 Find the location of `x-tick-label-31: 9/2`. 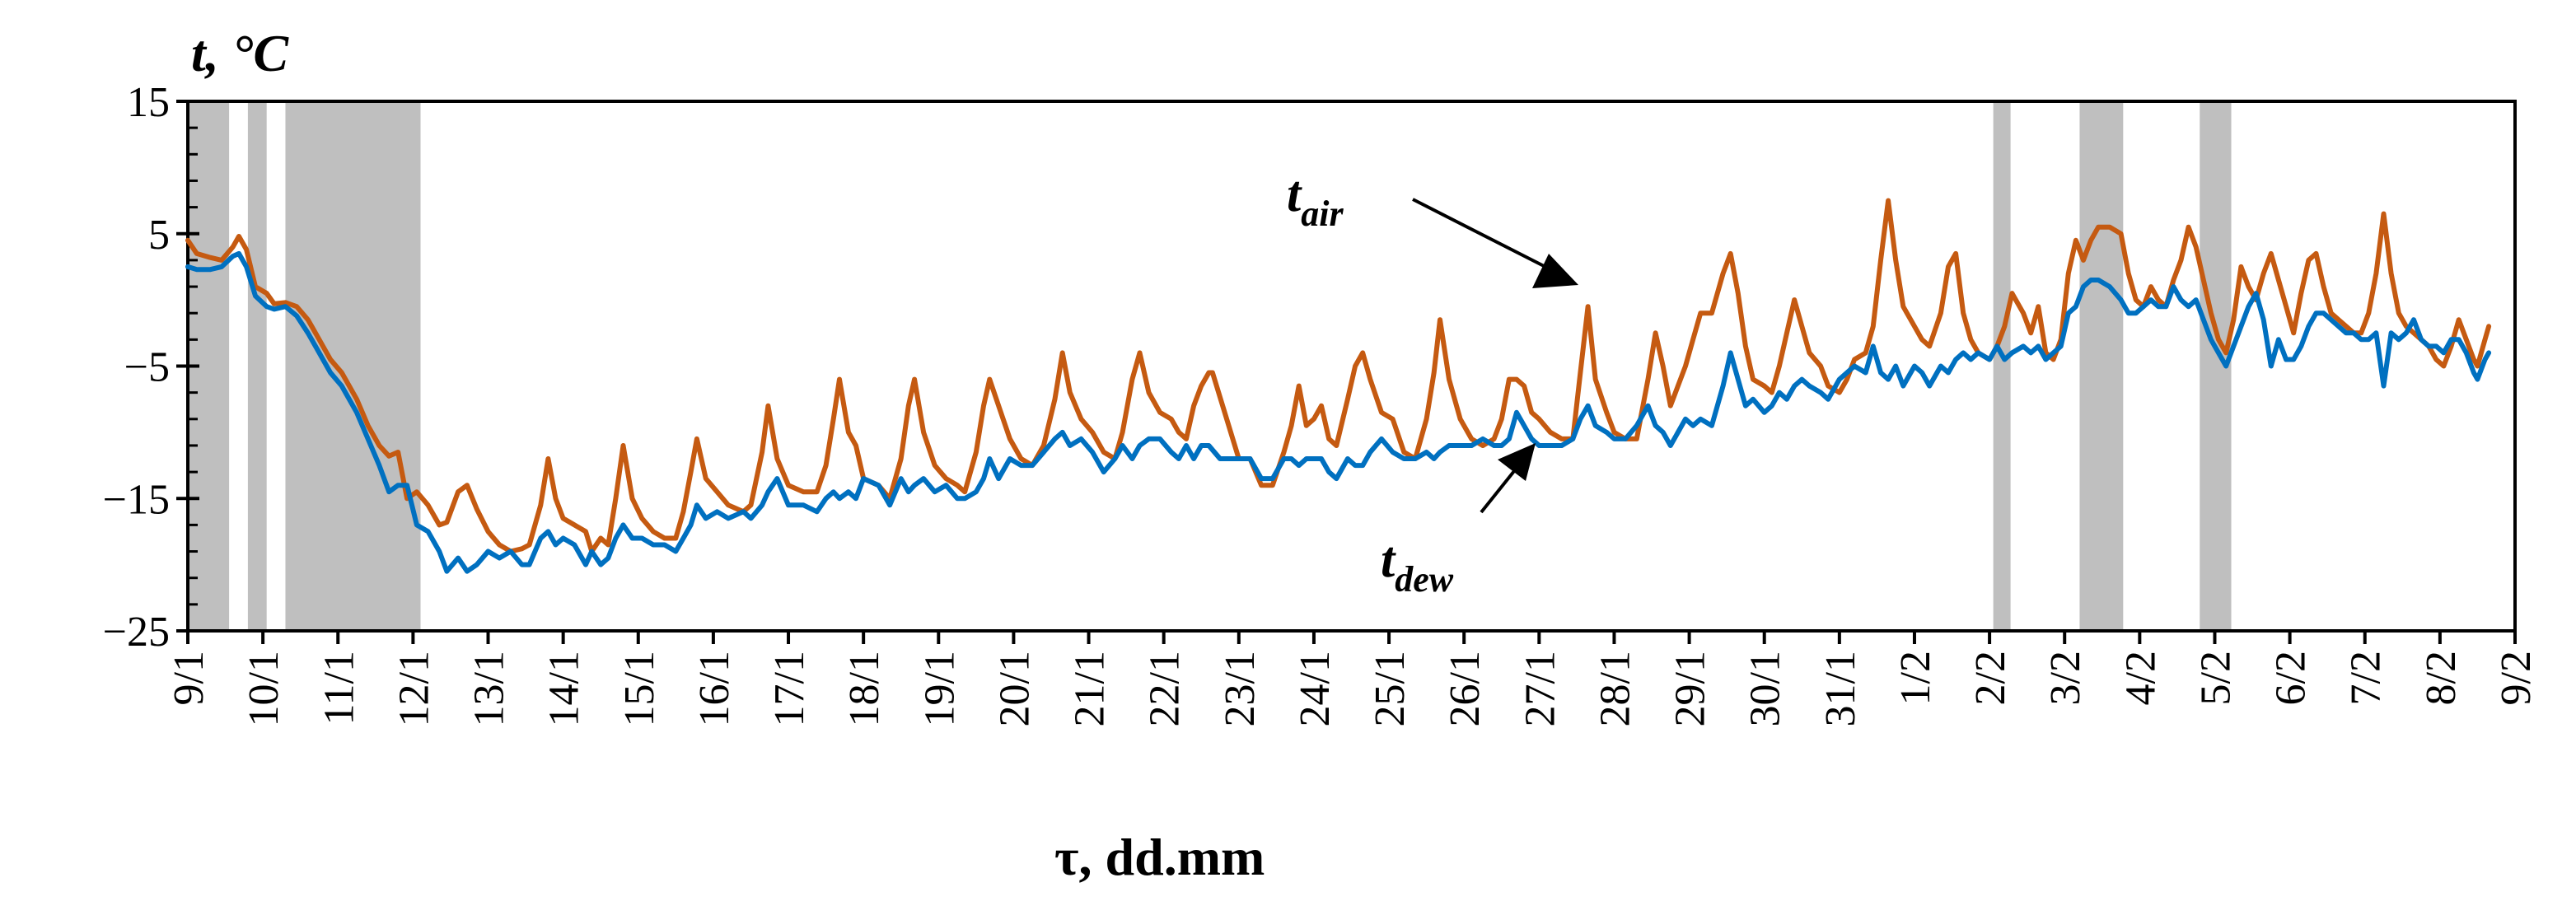

x-tick-label-31: 9/2 is located at coordinates (2516, 678).